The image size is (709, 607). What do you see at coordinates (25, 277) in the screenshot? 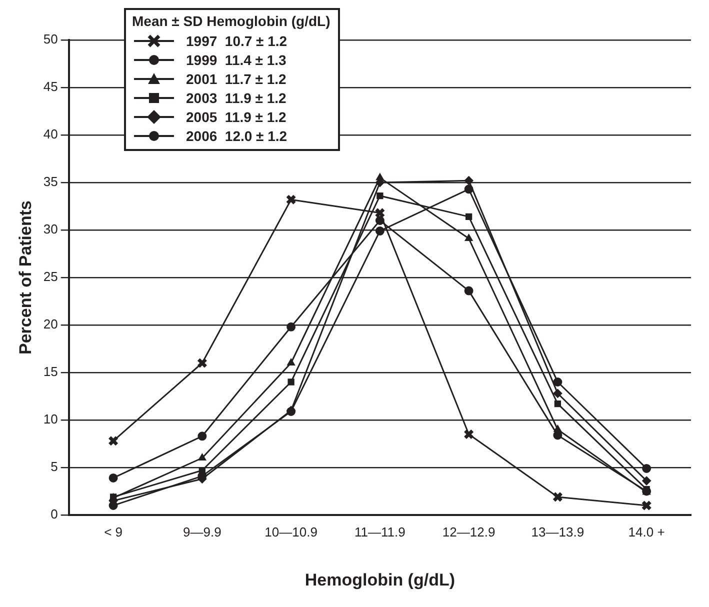
I see `y-axis-title: Percent of Patients` at bounding box center [25, 277].